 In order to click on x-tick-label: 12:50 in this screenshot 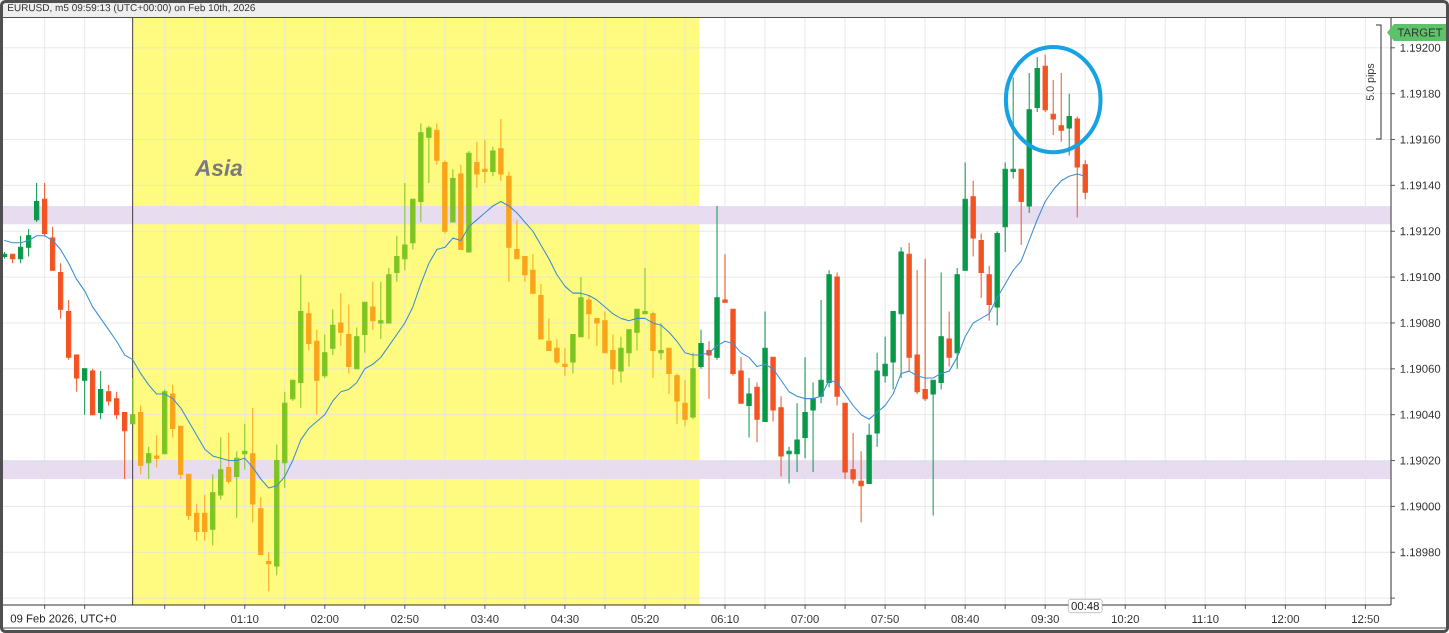, I will do `click(1366, 619)`.